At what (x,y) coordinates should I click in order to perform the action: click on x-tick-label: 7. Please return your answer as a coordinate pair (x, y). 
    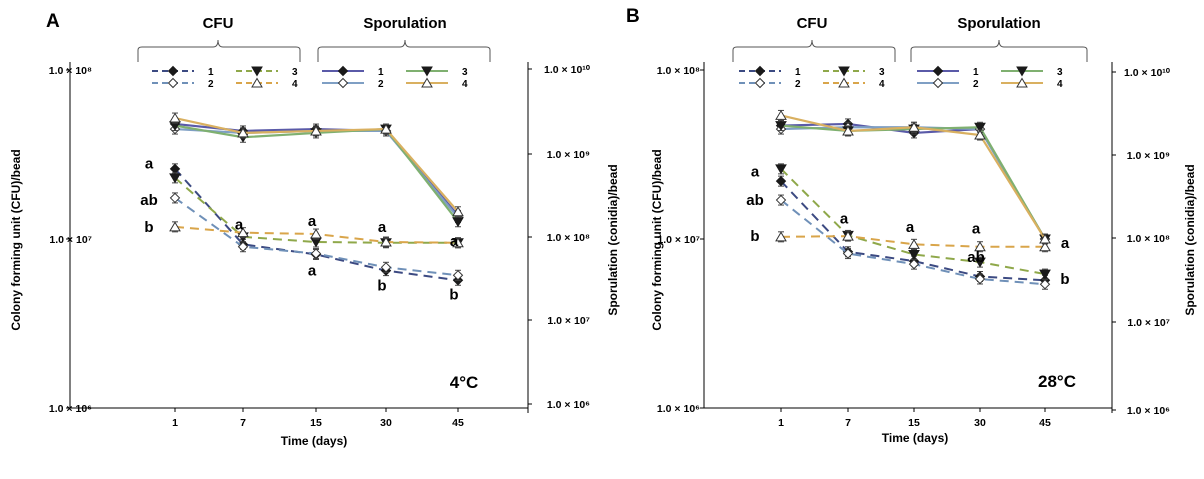
    Looking at the image, I should click on (243, 423).